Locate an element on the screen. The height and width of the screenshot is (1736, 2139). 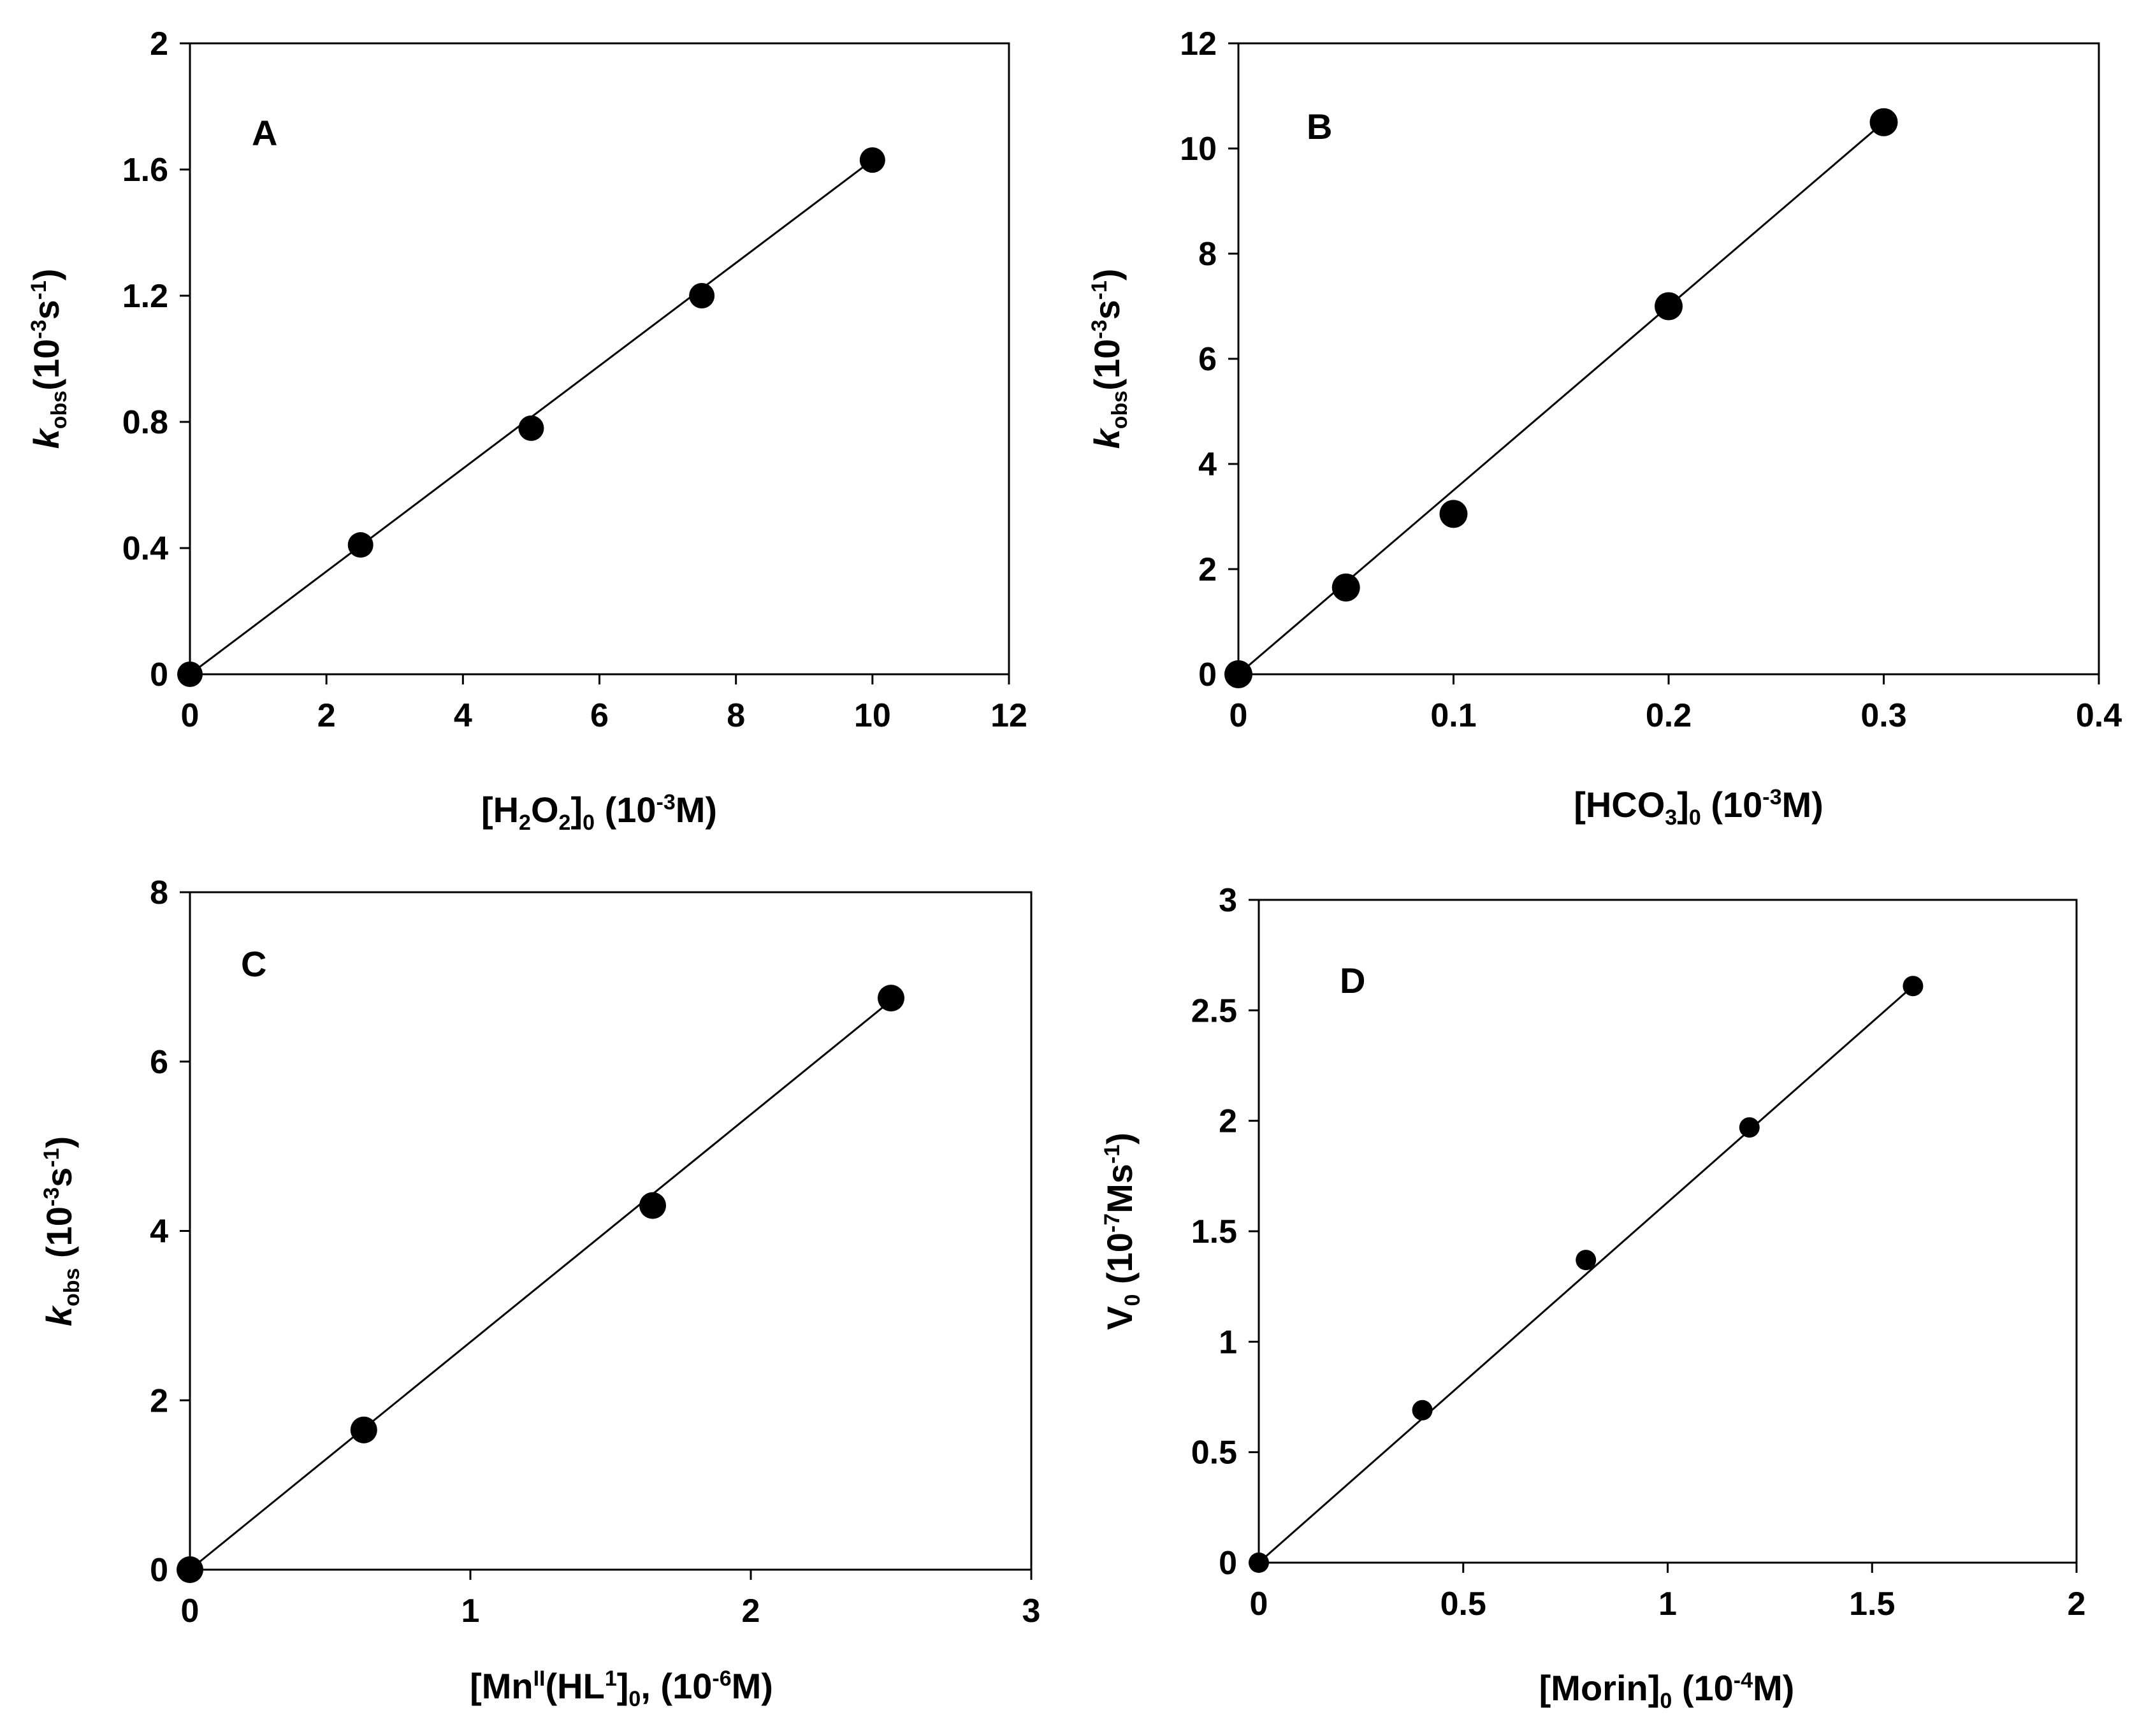
plot-frame-b is located at coordinates (1668, 359).